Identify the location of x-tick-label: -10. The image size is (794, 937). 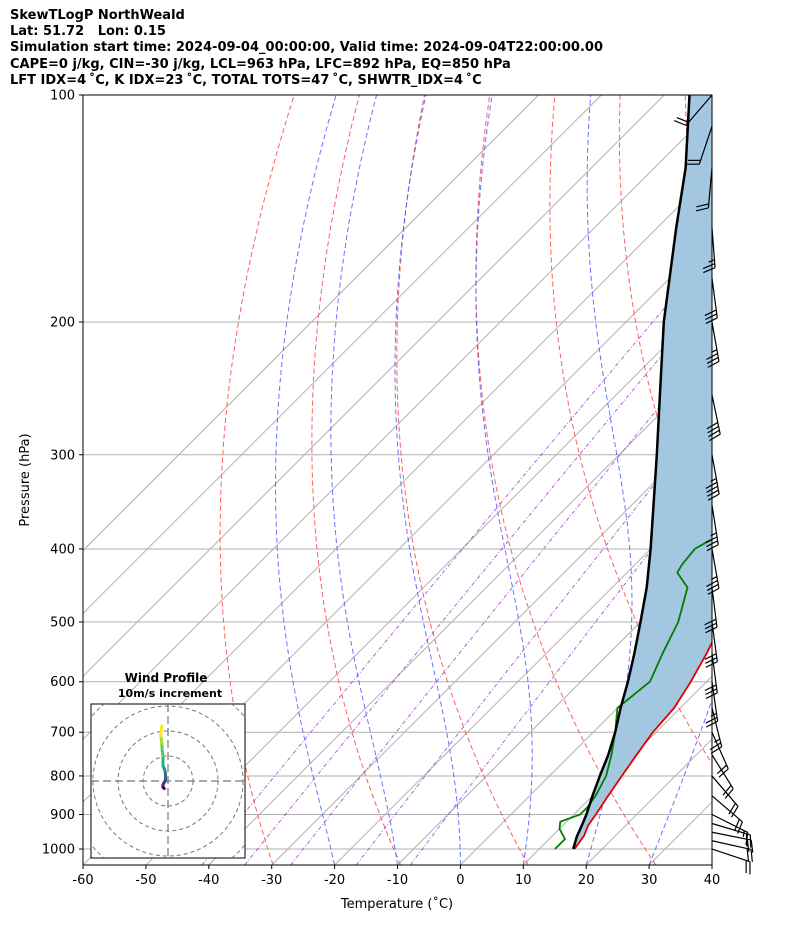
(397, 880).